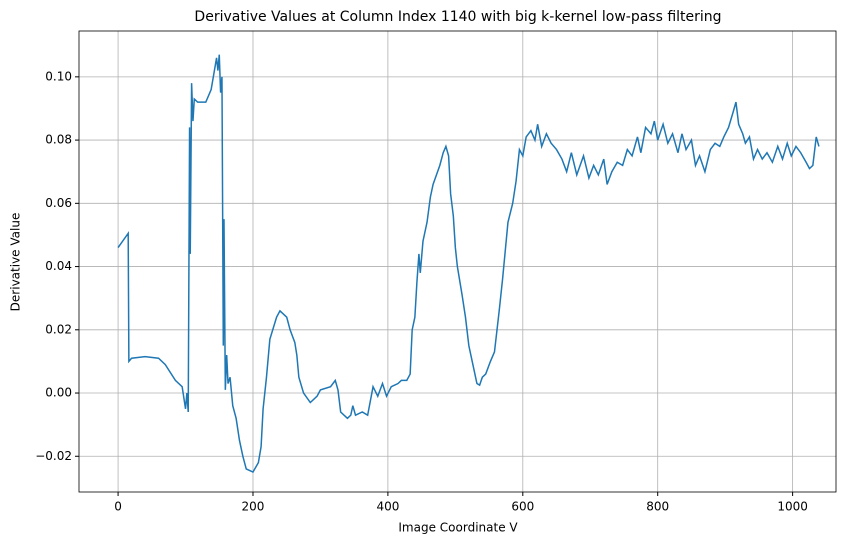  What do you see at coordinates (458, 528) in the screenshot?
I see `x-axis-label: Image Coordinate V` at bounding box center [458, 528].